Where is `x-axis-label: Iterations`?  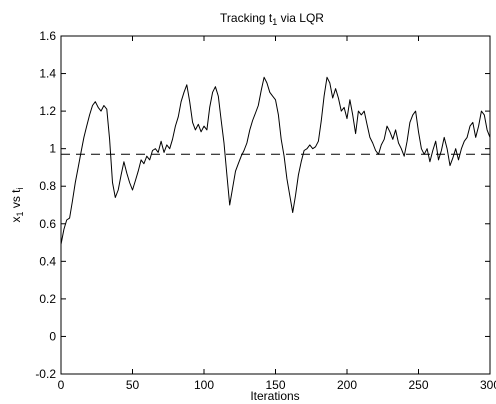
x-axis-label: Iterations is located at coordinates (274, 396).